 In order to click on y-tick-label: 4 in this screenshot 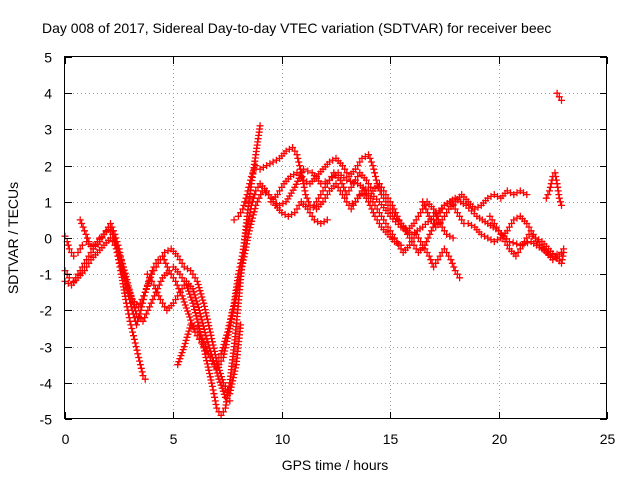, I will do `click(48, 94)`.